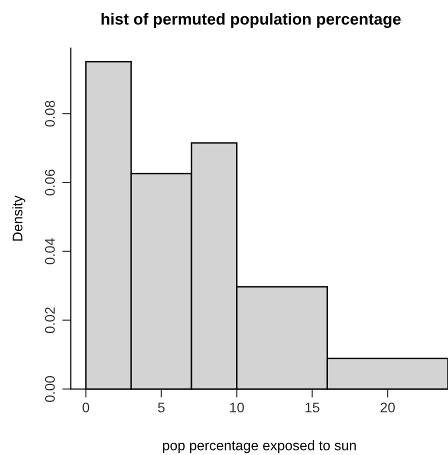 The height and width of the screenshot is (455, 448). I want to click on x-tick-label: 5, so click(161, 407).